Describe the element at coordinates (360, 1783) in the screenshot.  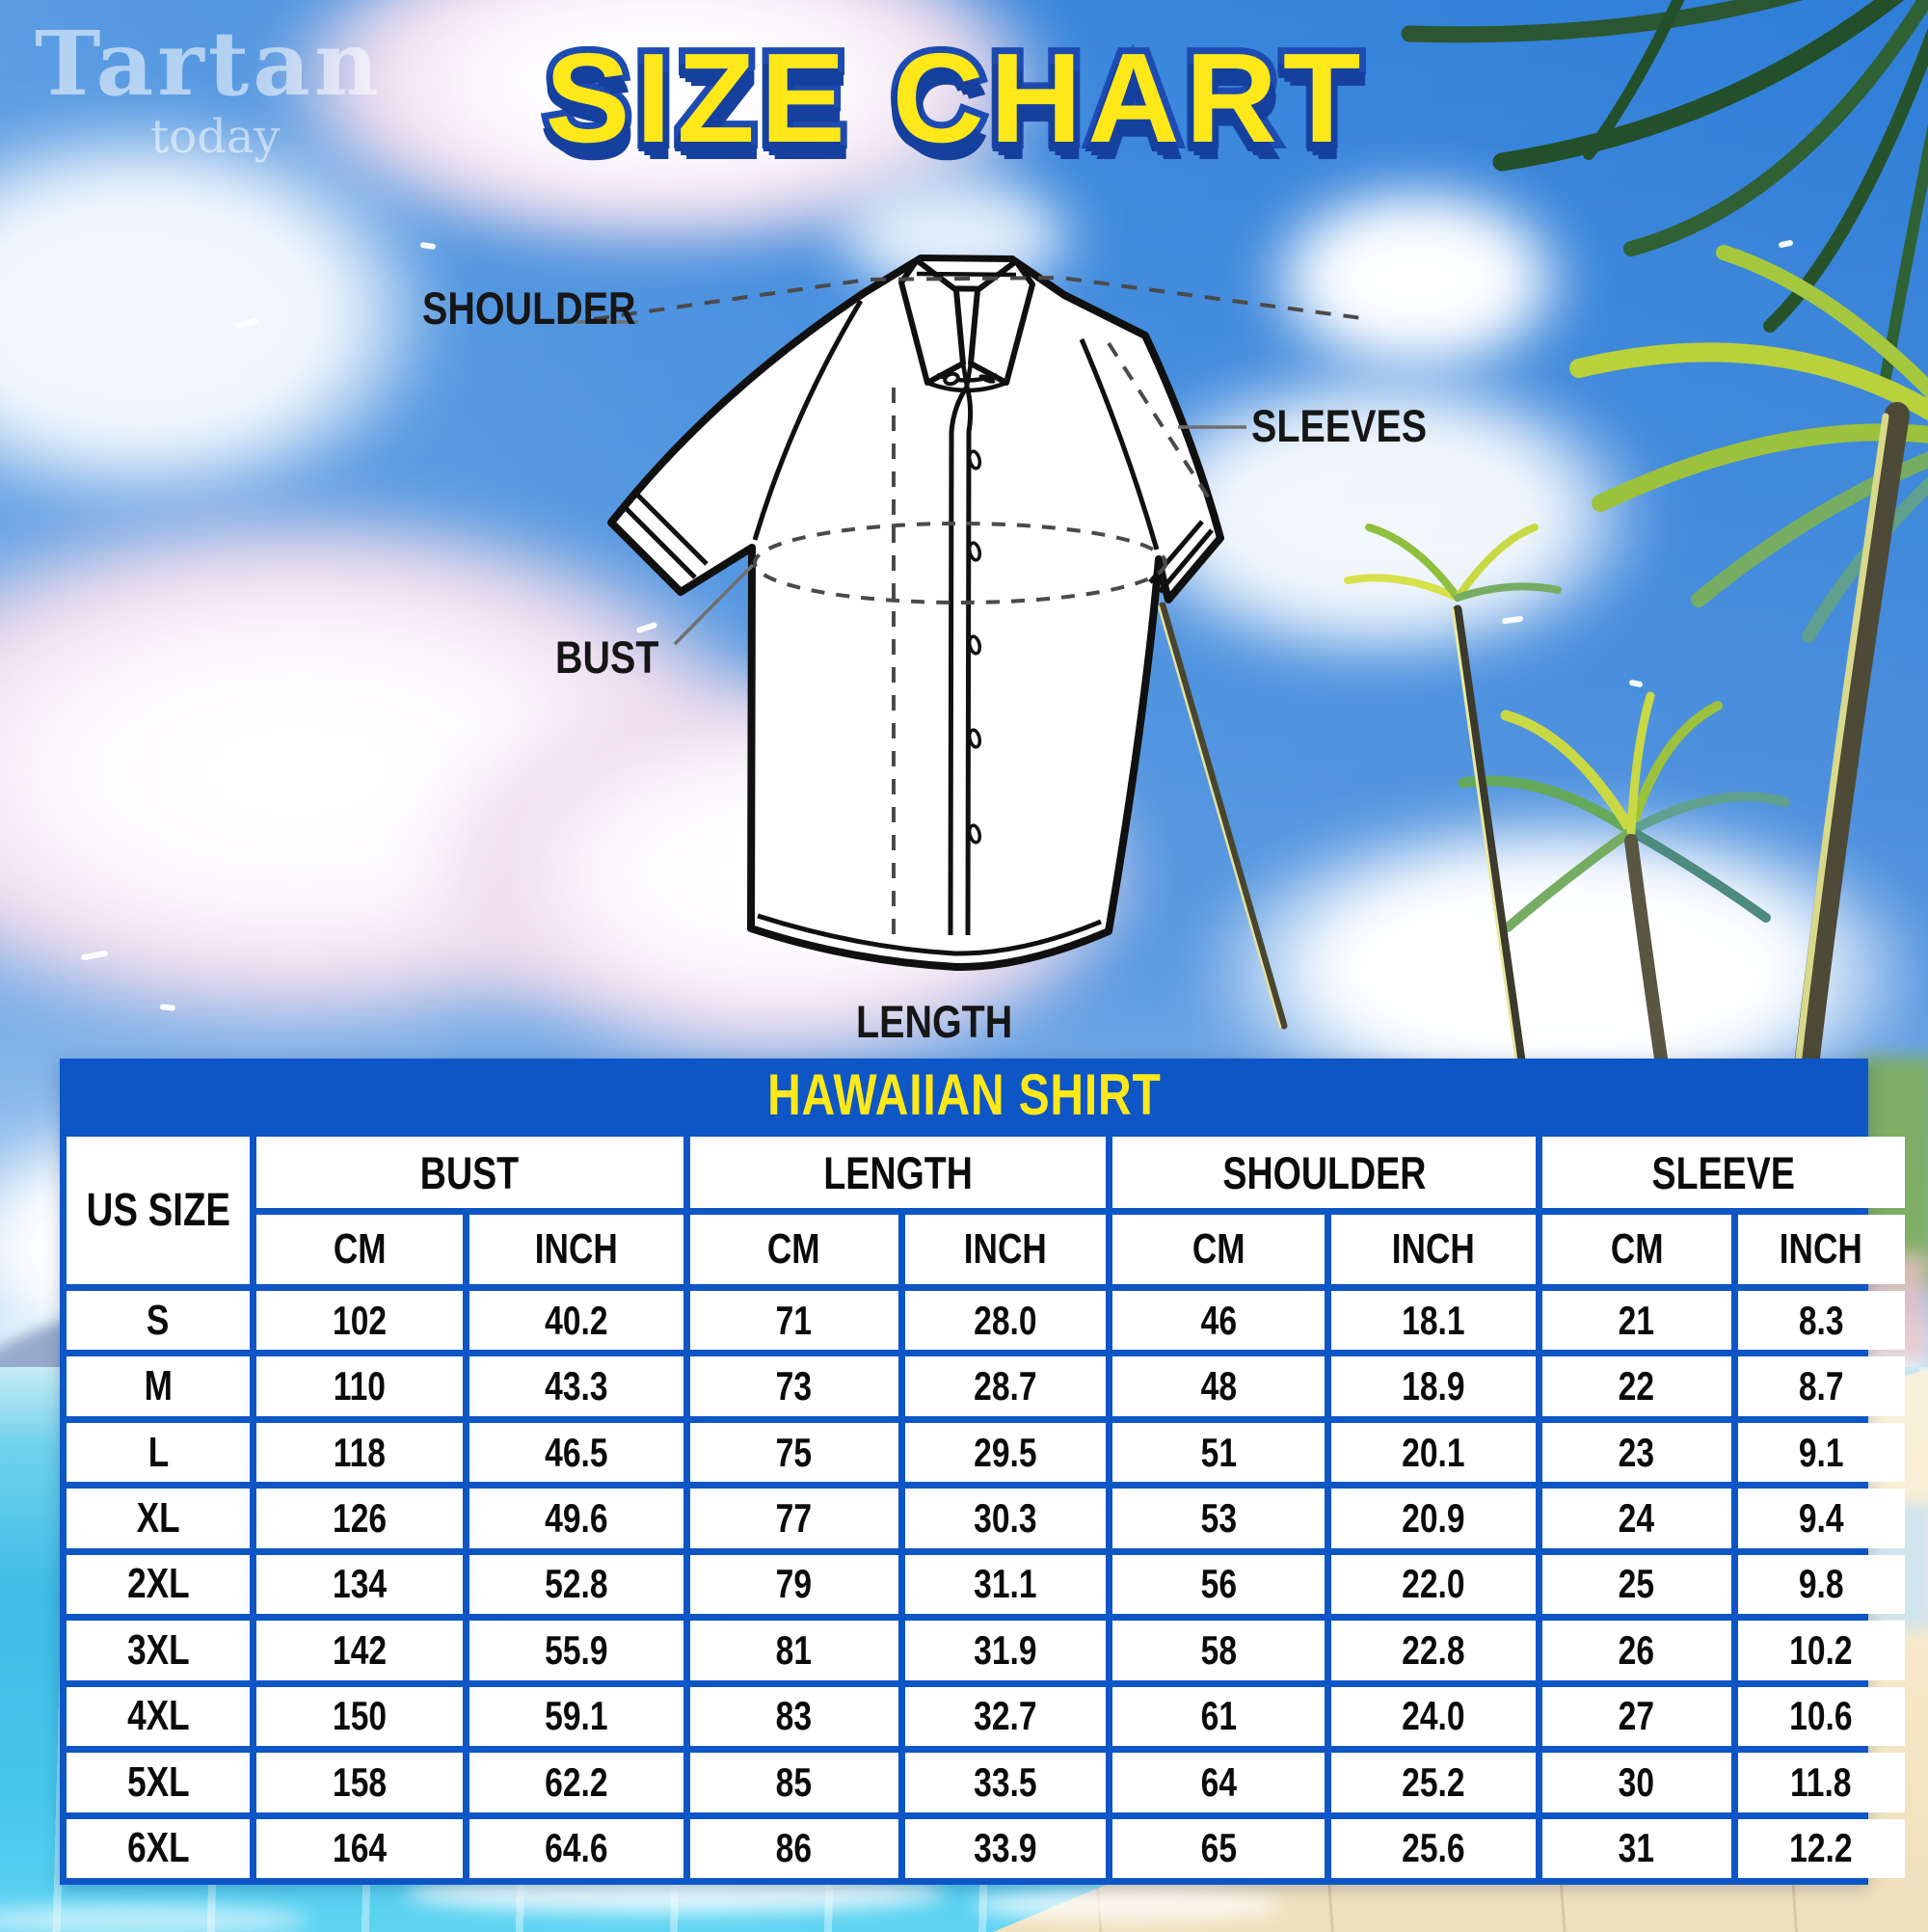
I see `value-cell: 158` at that location.